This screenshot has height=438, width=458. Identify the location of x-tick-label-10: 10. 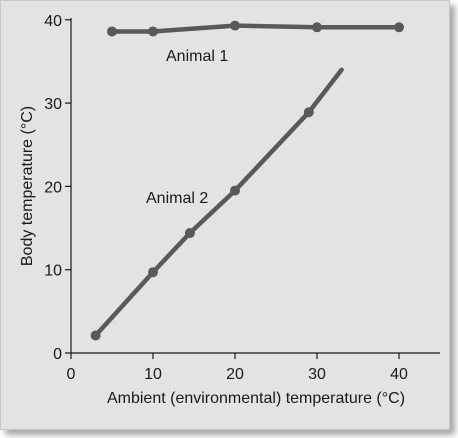
(153, 374).